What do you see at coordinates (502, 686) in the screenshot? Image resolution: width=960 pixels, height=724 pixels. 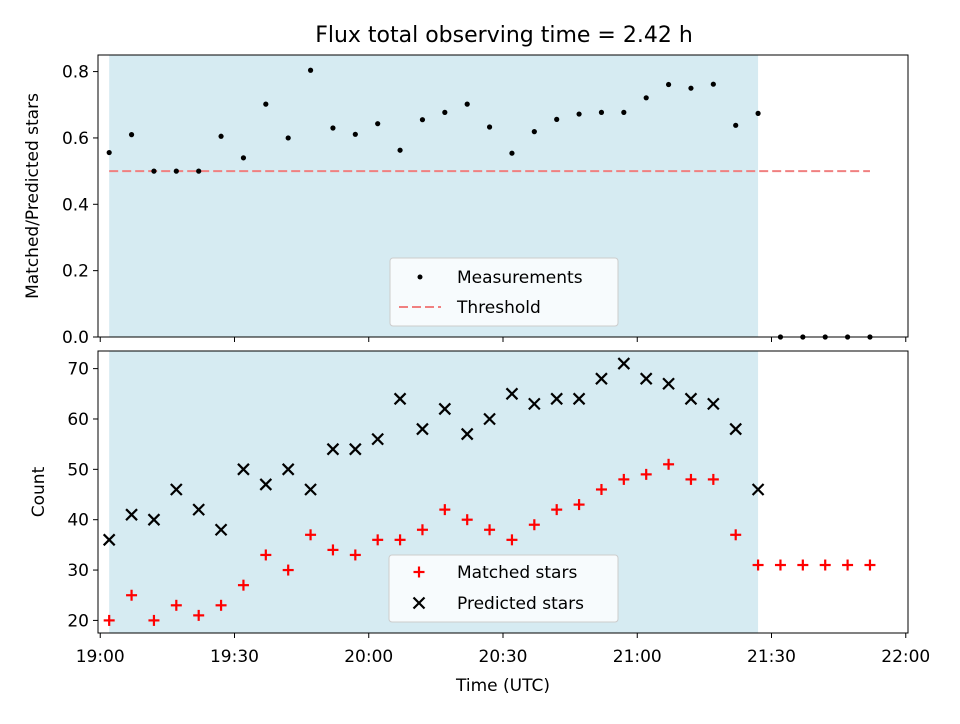 I see `x-axis-label: Time (UTC)` at bounding box center [502, 686].